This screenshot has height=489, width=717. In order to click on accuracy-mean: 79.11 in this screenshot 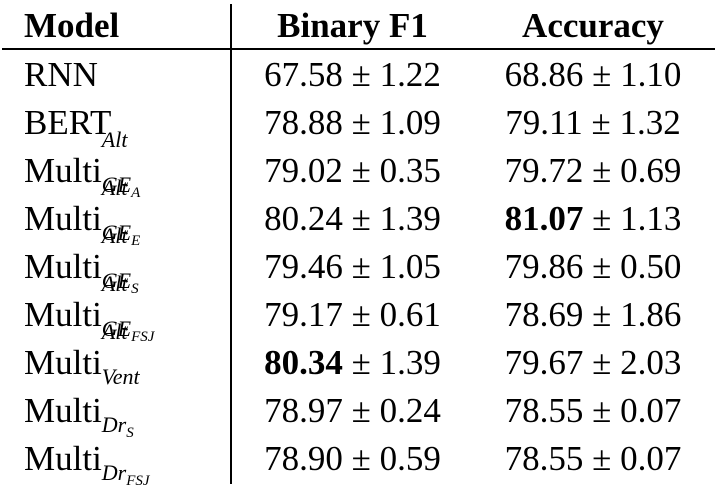, I will do `click(544, 122)`.